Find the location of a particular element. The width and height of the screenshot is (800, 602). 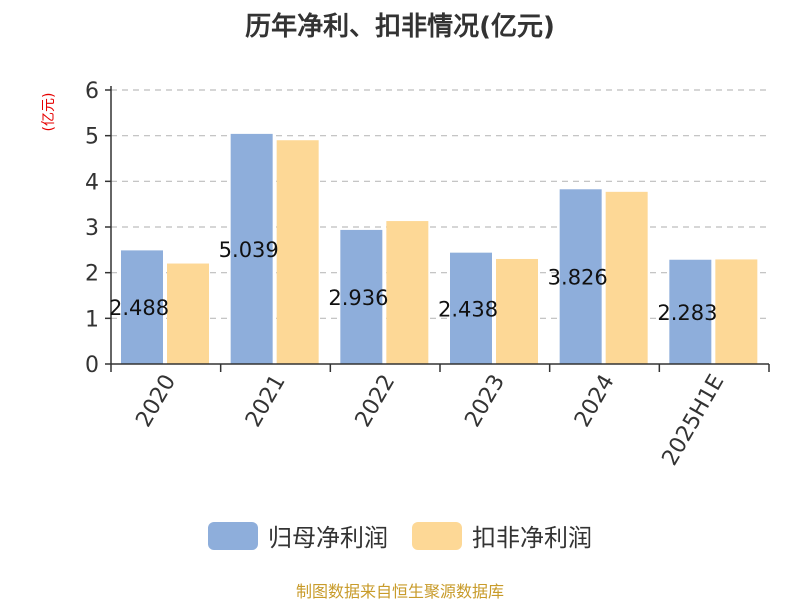

y-tick-label: 0 is located at coordinates (92, 365).